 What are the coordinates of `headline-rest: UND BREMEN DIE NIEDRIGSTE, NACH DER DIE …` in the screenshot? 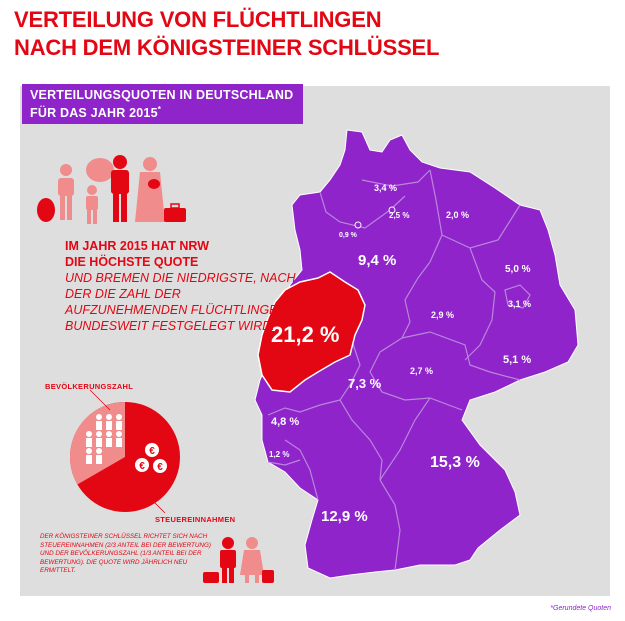 It's located at (180, 302).